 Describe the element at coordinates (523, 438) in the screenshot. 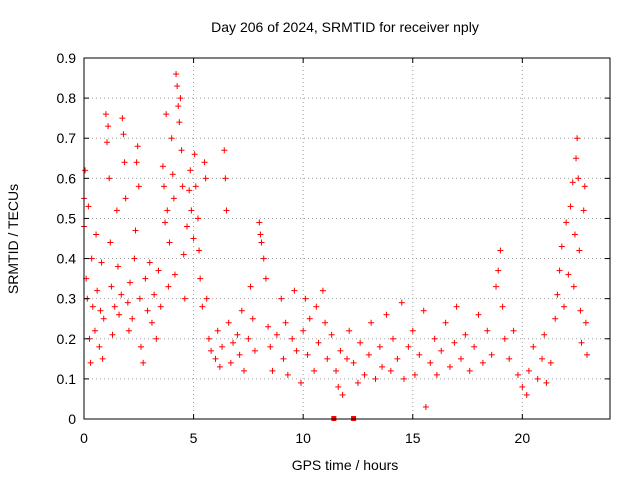

I see `x-tick-label: 20` at that location.